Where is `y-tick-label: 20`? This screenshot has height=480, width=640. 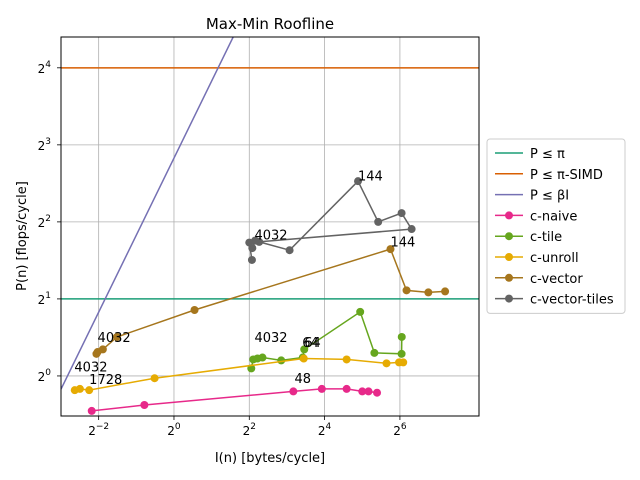
y-tick-label: 20 is located at coordinates (45, 376).